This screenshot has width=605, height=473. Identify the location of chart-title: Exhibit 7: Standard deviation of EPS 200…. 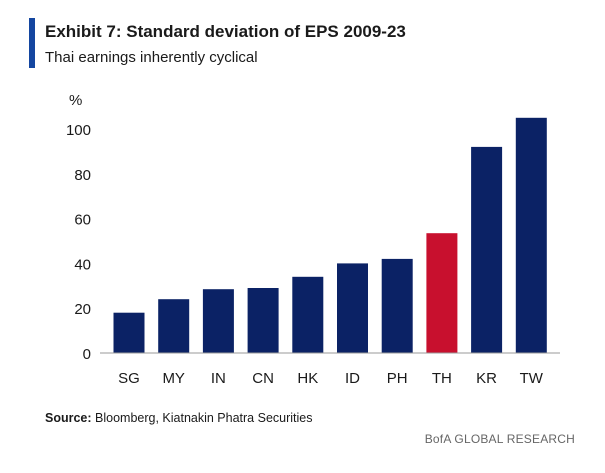
(225, 31).